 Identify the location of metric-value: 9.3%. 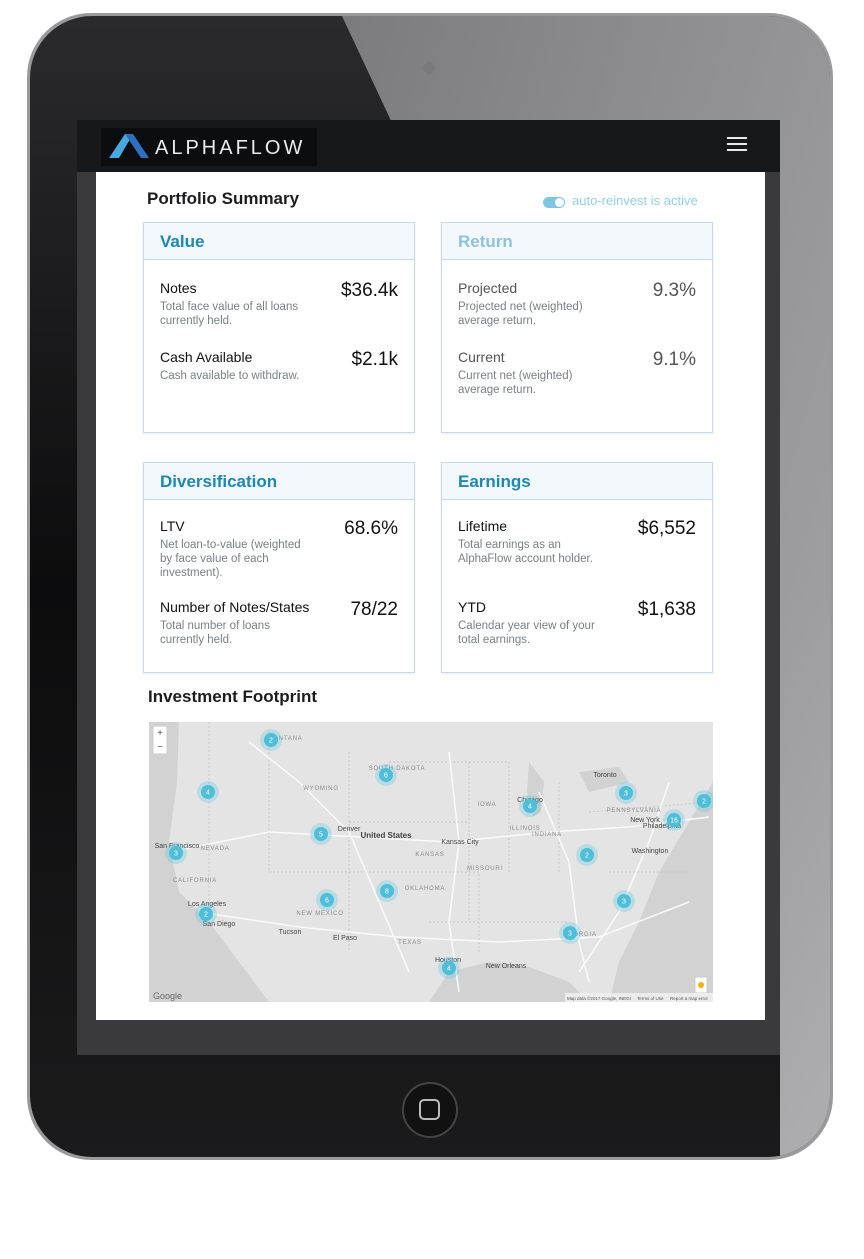
(674, 290).